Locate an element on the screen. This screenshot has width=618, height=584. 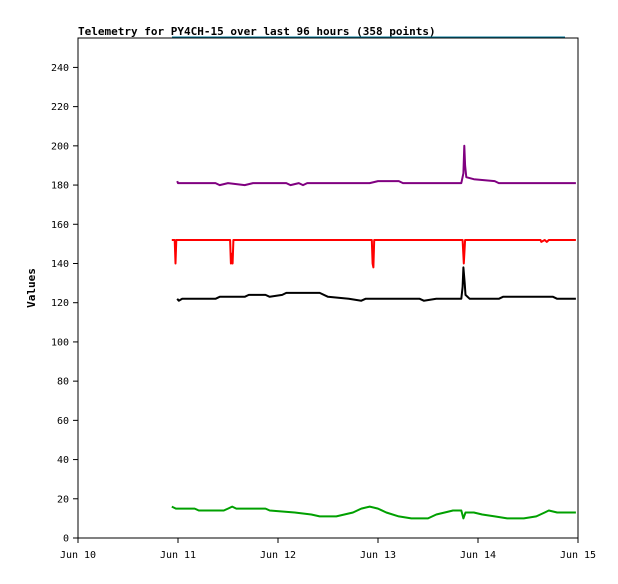
y-tick-label: 80 is located at coordinates (63, 382).